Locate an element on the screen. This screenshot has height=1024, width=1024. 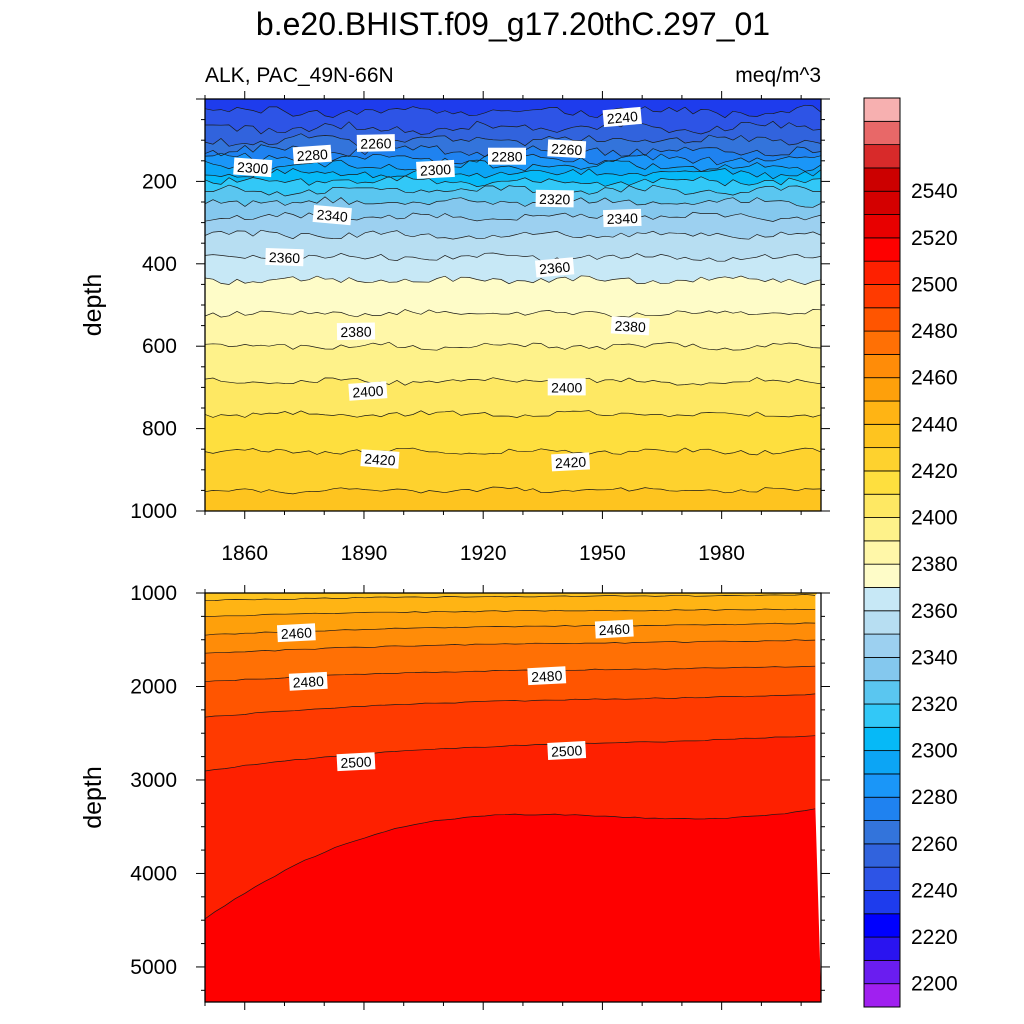
contour-label: 2460 is located at coordinates (296, 633).